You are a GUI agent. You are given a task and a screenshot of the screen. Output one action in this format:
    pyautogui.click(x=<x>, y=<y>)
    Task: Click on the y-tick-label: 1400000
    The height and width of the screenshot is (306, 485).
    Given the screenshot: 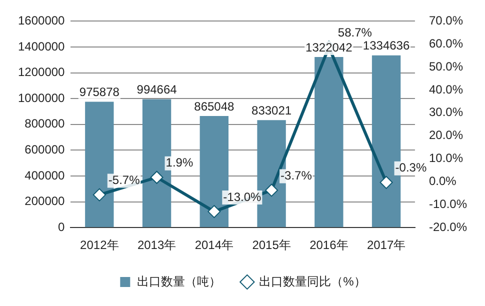 What is the action you would take?
    pyautogui.click(x=42, y=46)
    